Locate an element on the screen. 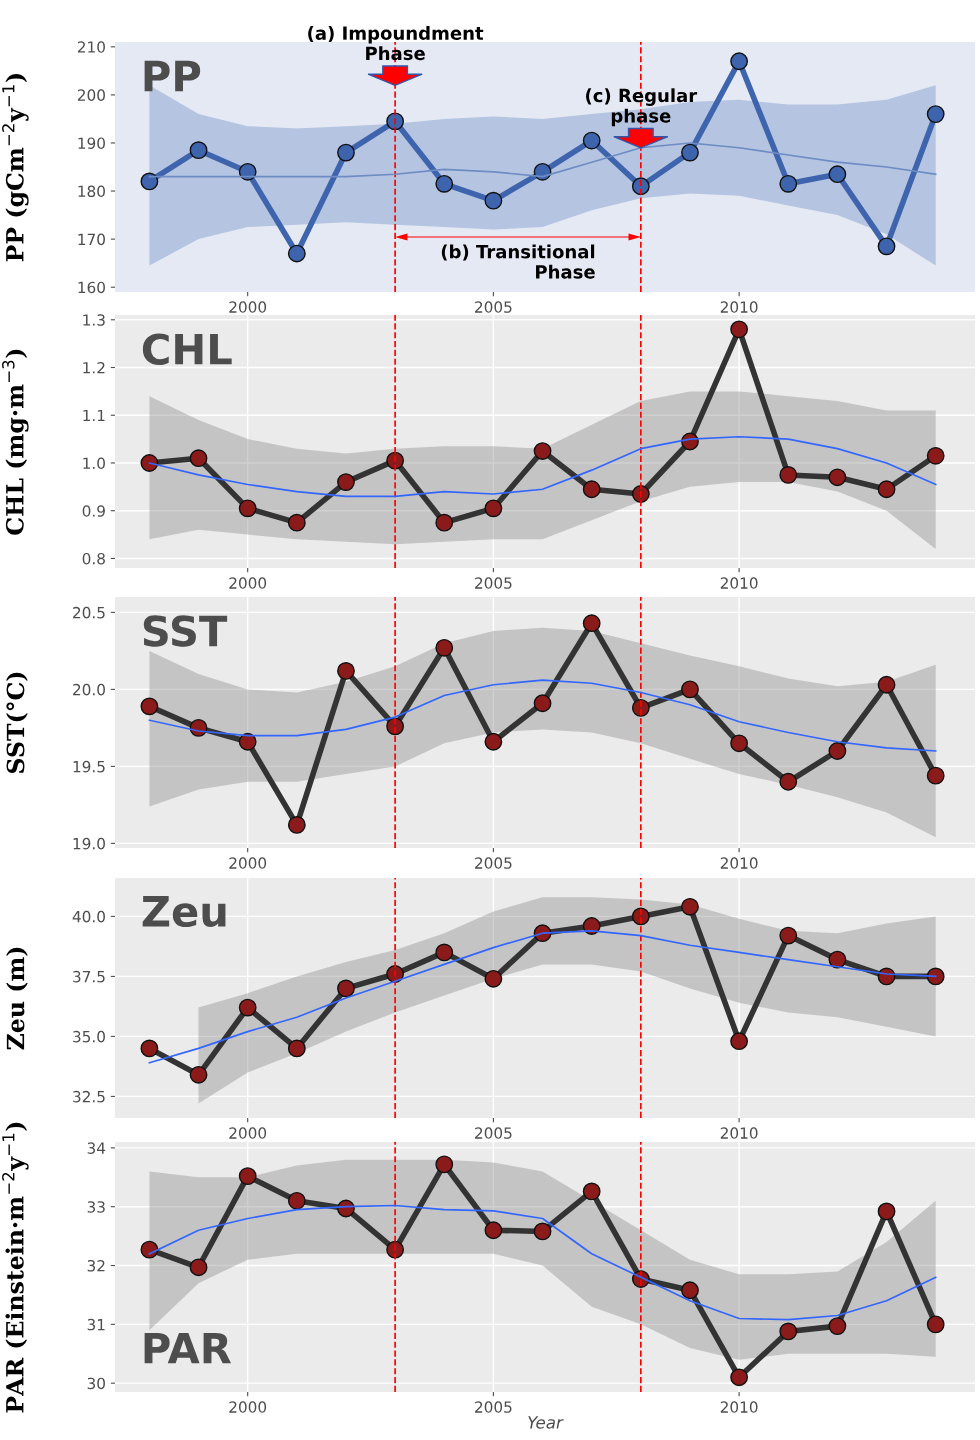 This screenshot has height=1440, width=980. y-tick-label: 170 is located at coordinates (91, 239).